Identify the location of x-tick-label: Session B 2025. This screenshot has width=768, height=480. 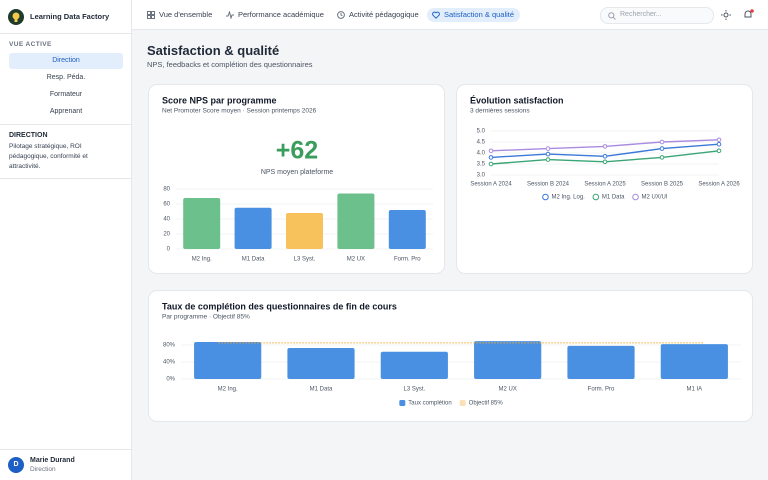
(662, 185).